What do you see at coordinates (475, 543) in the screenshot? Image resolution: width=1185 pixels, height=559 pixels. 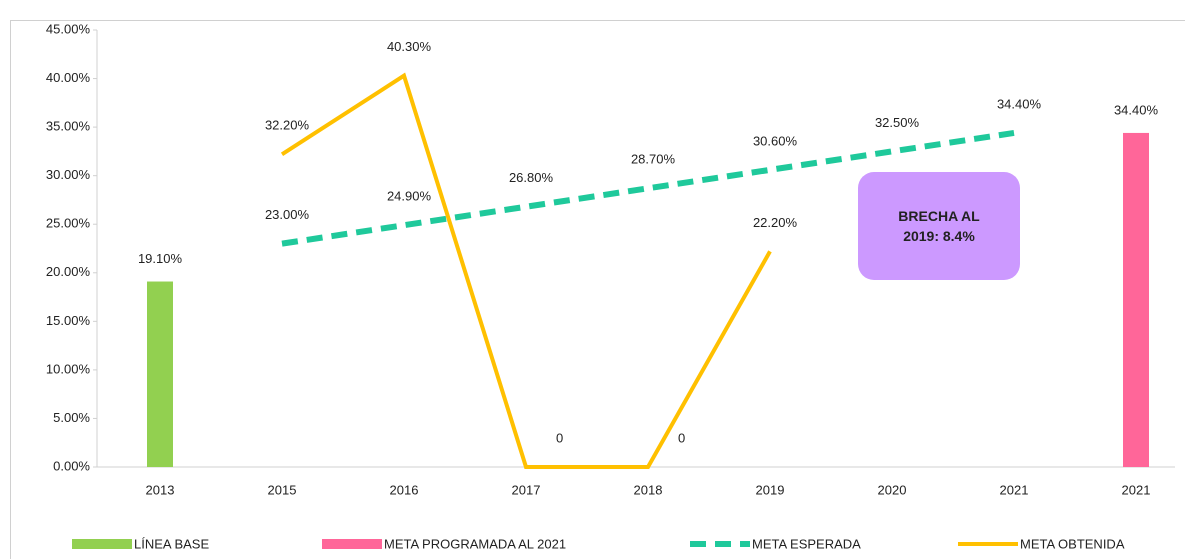 I see `legend-label: META PROGRAMADA AL 2021` at bounding box center [475, 543].